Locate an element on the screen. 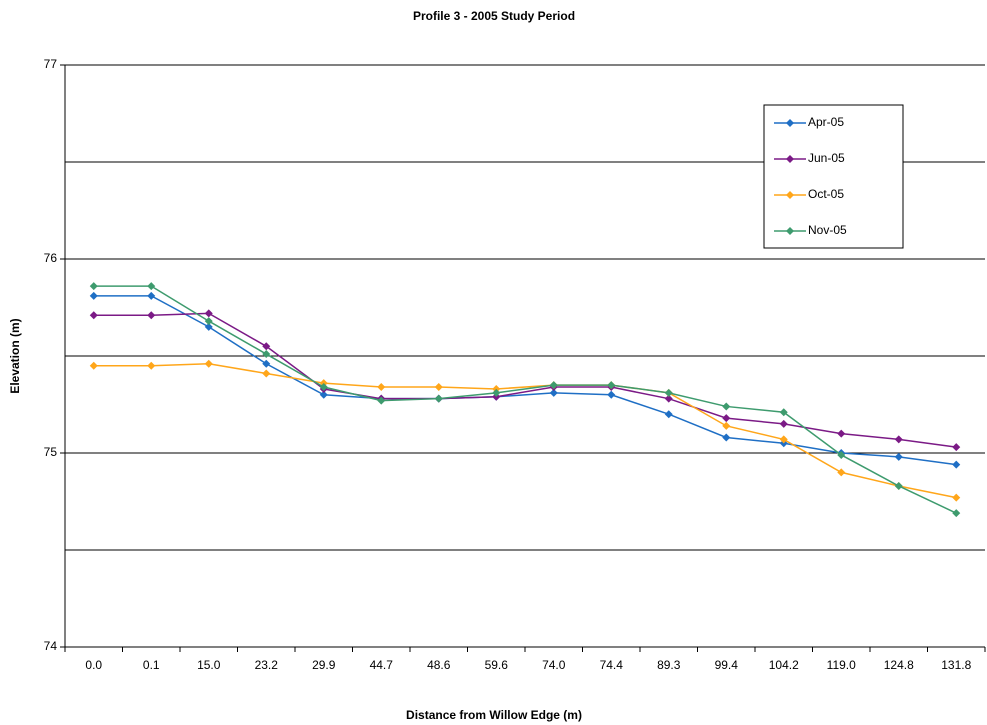  x-tick-label: 59.6 is located at coordinates (497, 665).